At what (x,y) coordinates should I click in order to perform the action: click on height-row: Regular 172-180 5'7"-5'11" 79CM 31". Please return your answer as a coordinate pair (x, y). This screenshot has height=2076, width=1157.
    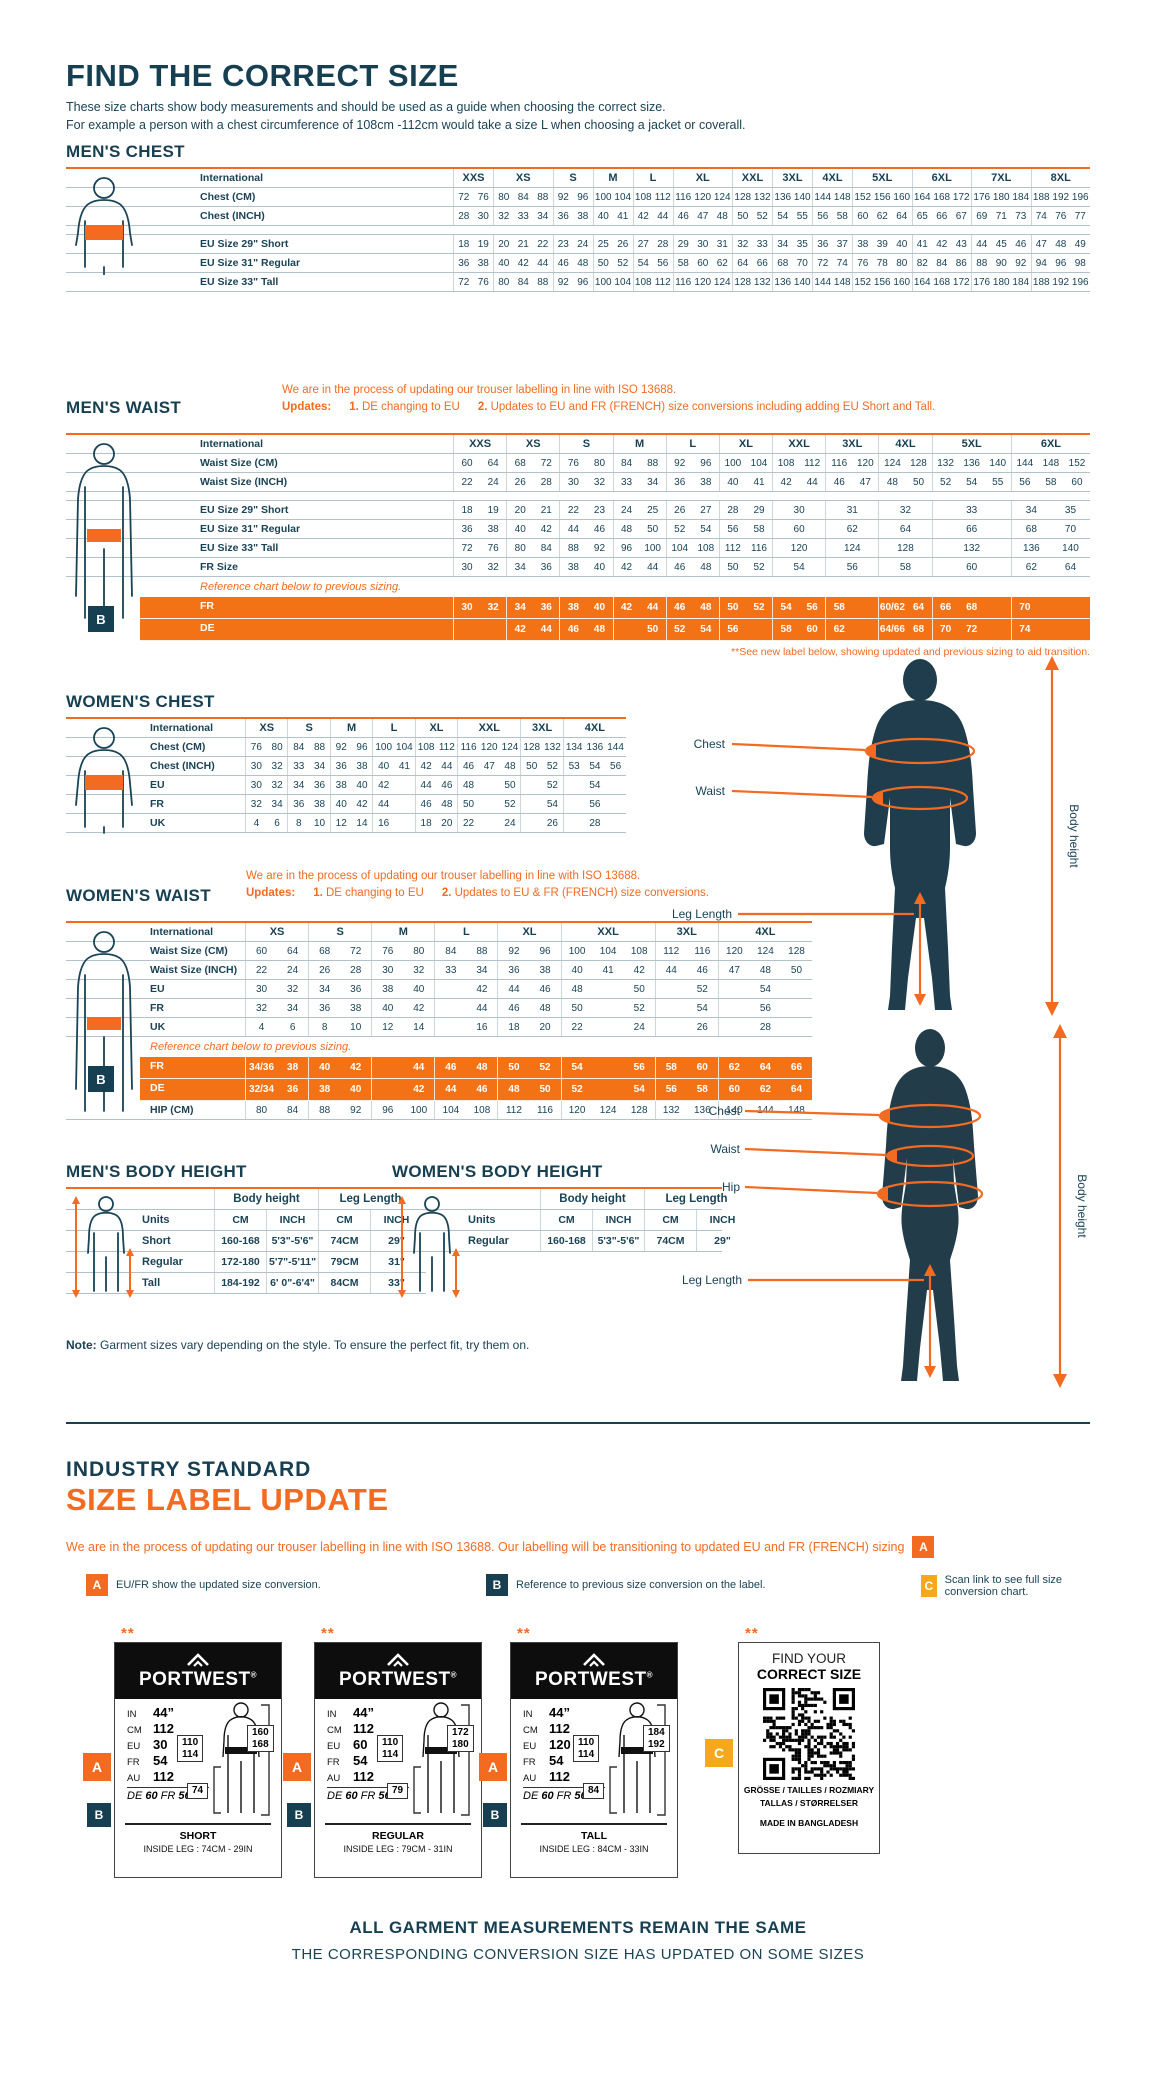
    Looking at the image, I should click on (246, 1262).